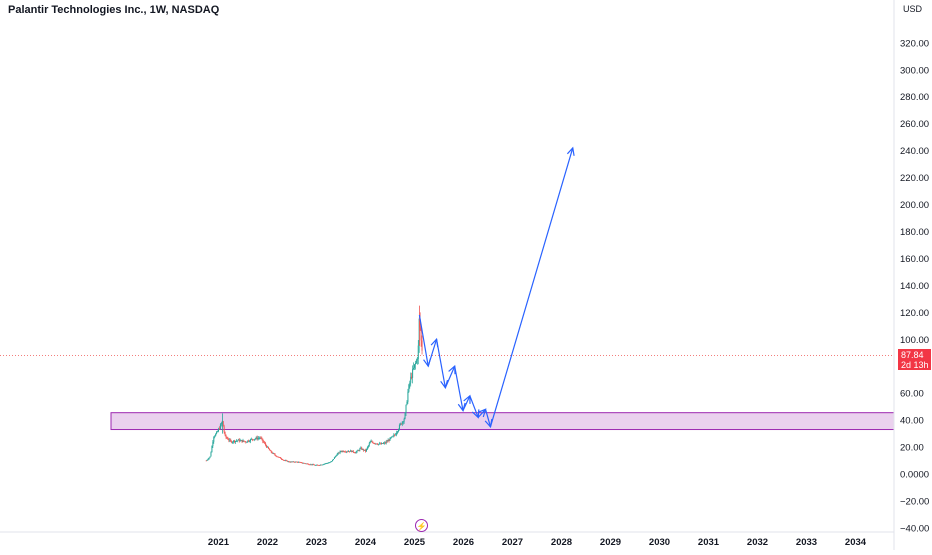 Image resolution: width=932 pixels, height=555 pixels. Describe the element at coordinates (709, 542) in the screenshot. I see `x-tick-label: 2031` at that location.